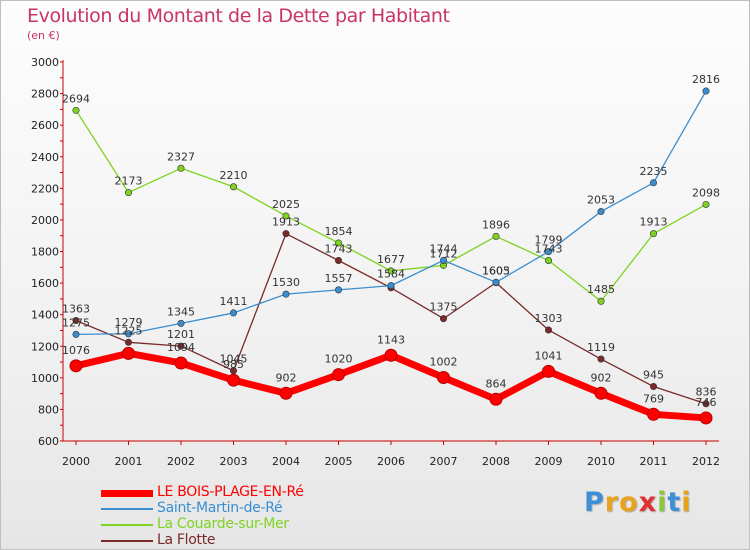 The width and height of the screenshot is (750, 550). Describe the element at coordinates (129, 461) in the screenshot. I see `x-tick-label: 2001` at that location.